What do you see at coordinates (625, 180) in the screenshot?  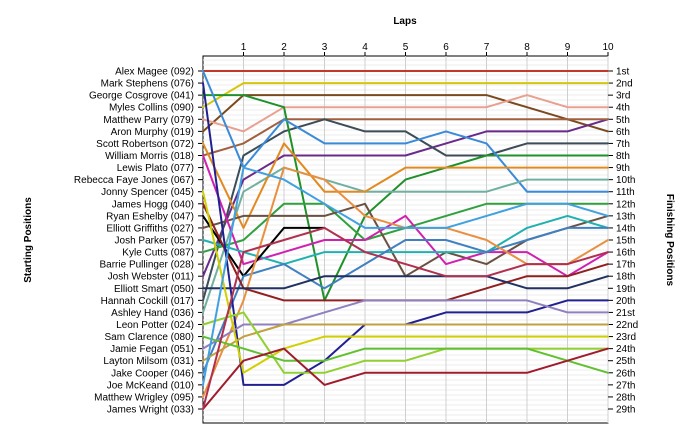 I see `finishing-position-label: 10th` at bounding box center [625, 180].